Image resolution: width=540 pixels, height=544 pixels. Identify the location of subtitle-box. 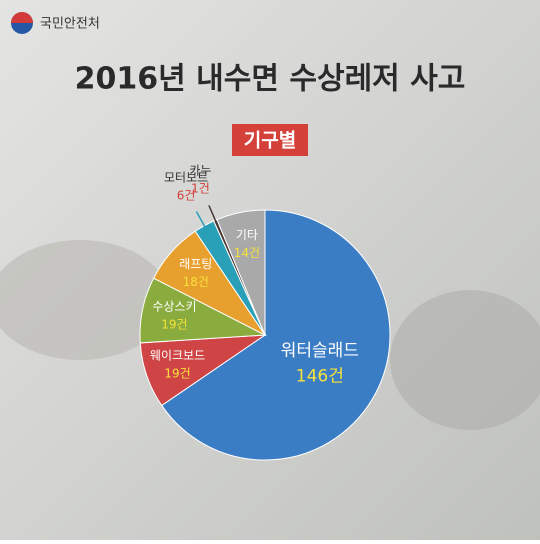
(270, 140).